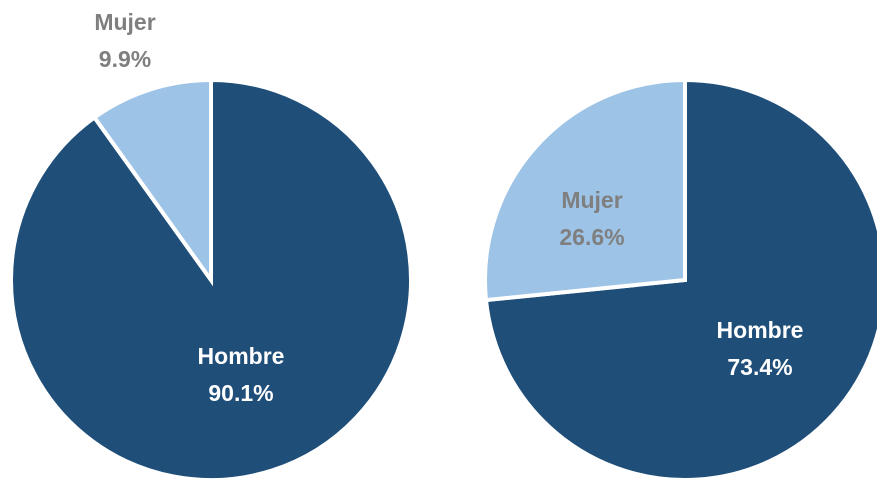 The height and width of the screenshot is (479, 877). I want to click on slice-value-label: 26.6%, so click(591, 237).